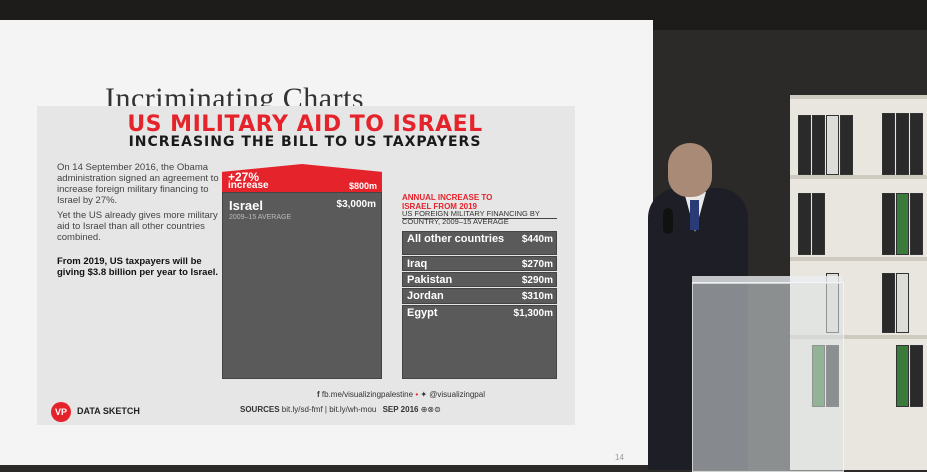 The height and width of the screenshot is (472, 927). What do you see at coordinates (619, 457) in the screenshot?
I see `page-number: 14` at bounding box center [619, 457].